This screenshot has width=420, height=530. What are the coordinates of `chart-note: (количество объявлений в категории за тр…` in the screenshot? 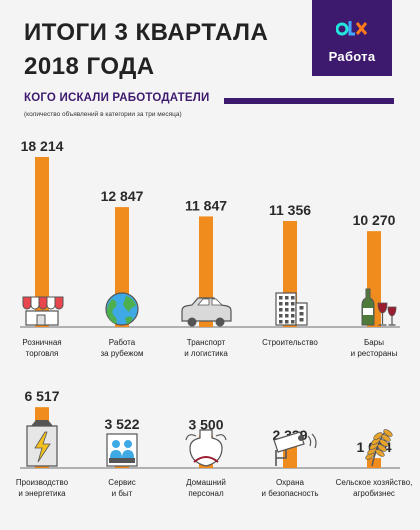 It's located at (103, 114).